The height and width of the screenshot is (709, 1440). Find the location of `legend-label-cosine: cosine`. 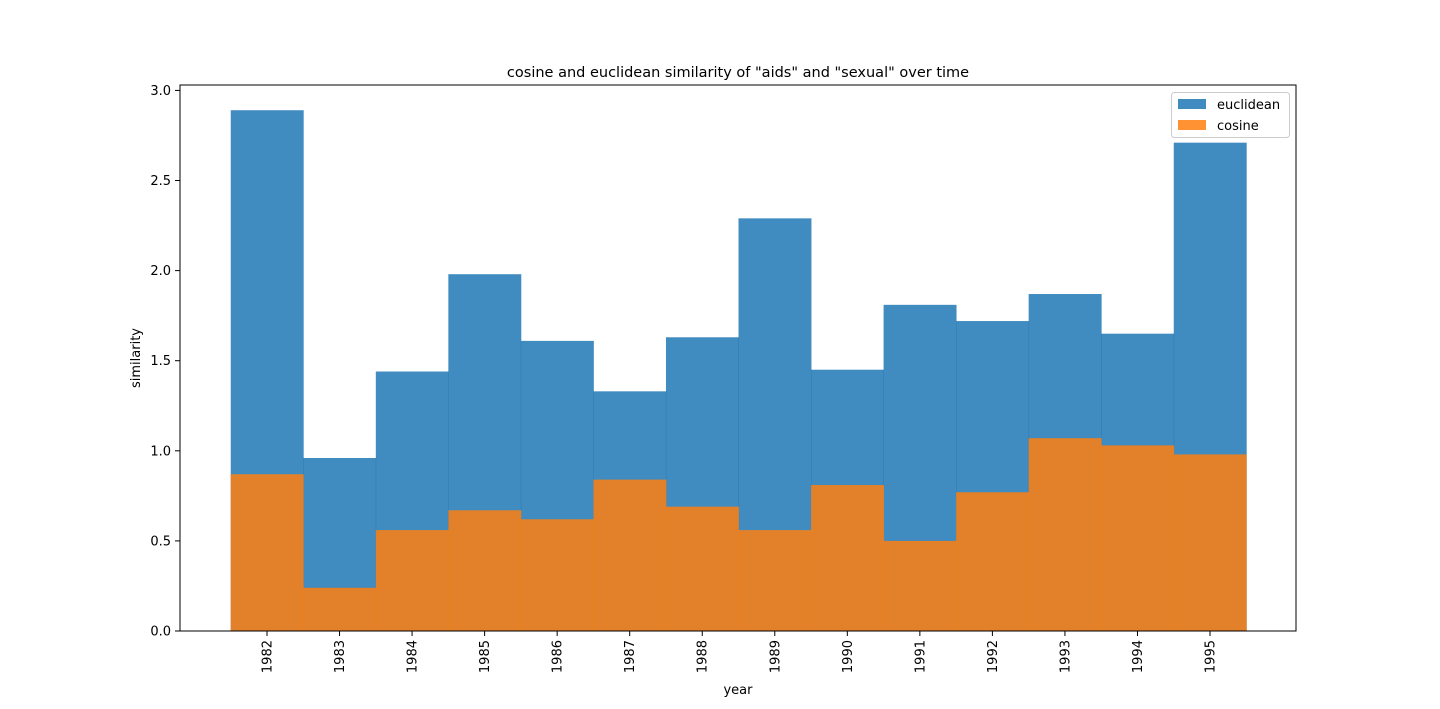

legend-label-cosine: cosine is located at coordinates (1238, 126).